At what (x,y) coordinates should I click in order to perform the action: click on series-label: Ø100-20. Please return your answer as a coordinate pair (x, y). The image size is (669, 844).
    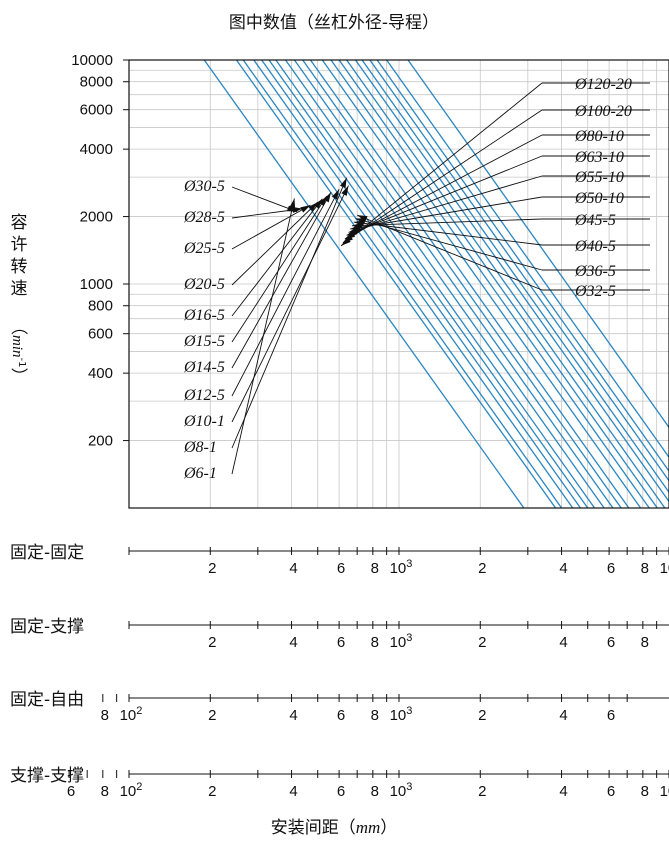
    Looking at the image, I should click on (603, 111).